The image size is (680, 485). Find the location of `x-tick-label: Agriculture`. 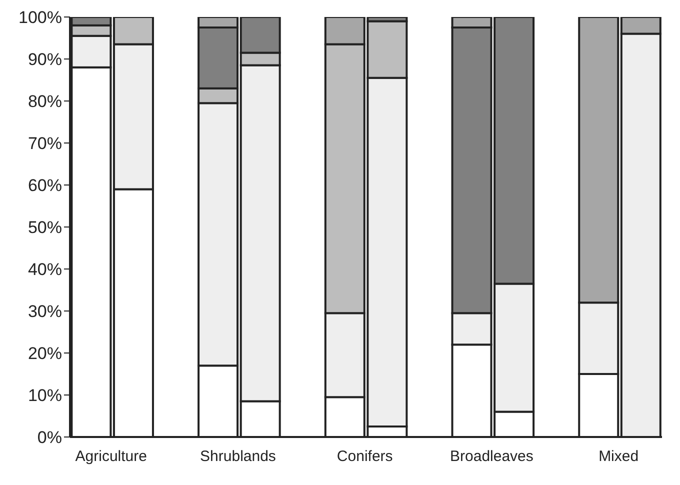

x-tick-label: Agriculture is located at coordinates (111, 456).